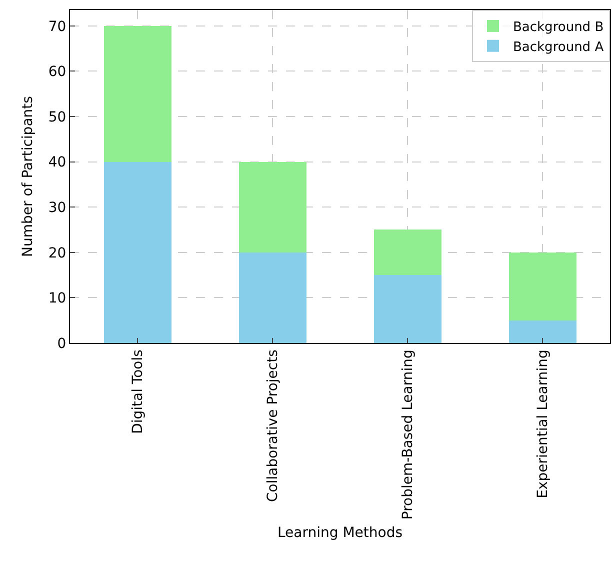  Describe the element at coordinates (57, 208) in the screenshot. I see `y-tick-label: 30` at that location.